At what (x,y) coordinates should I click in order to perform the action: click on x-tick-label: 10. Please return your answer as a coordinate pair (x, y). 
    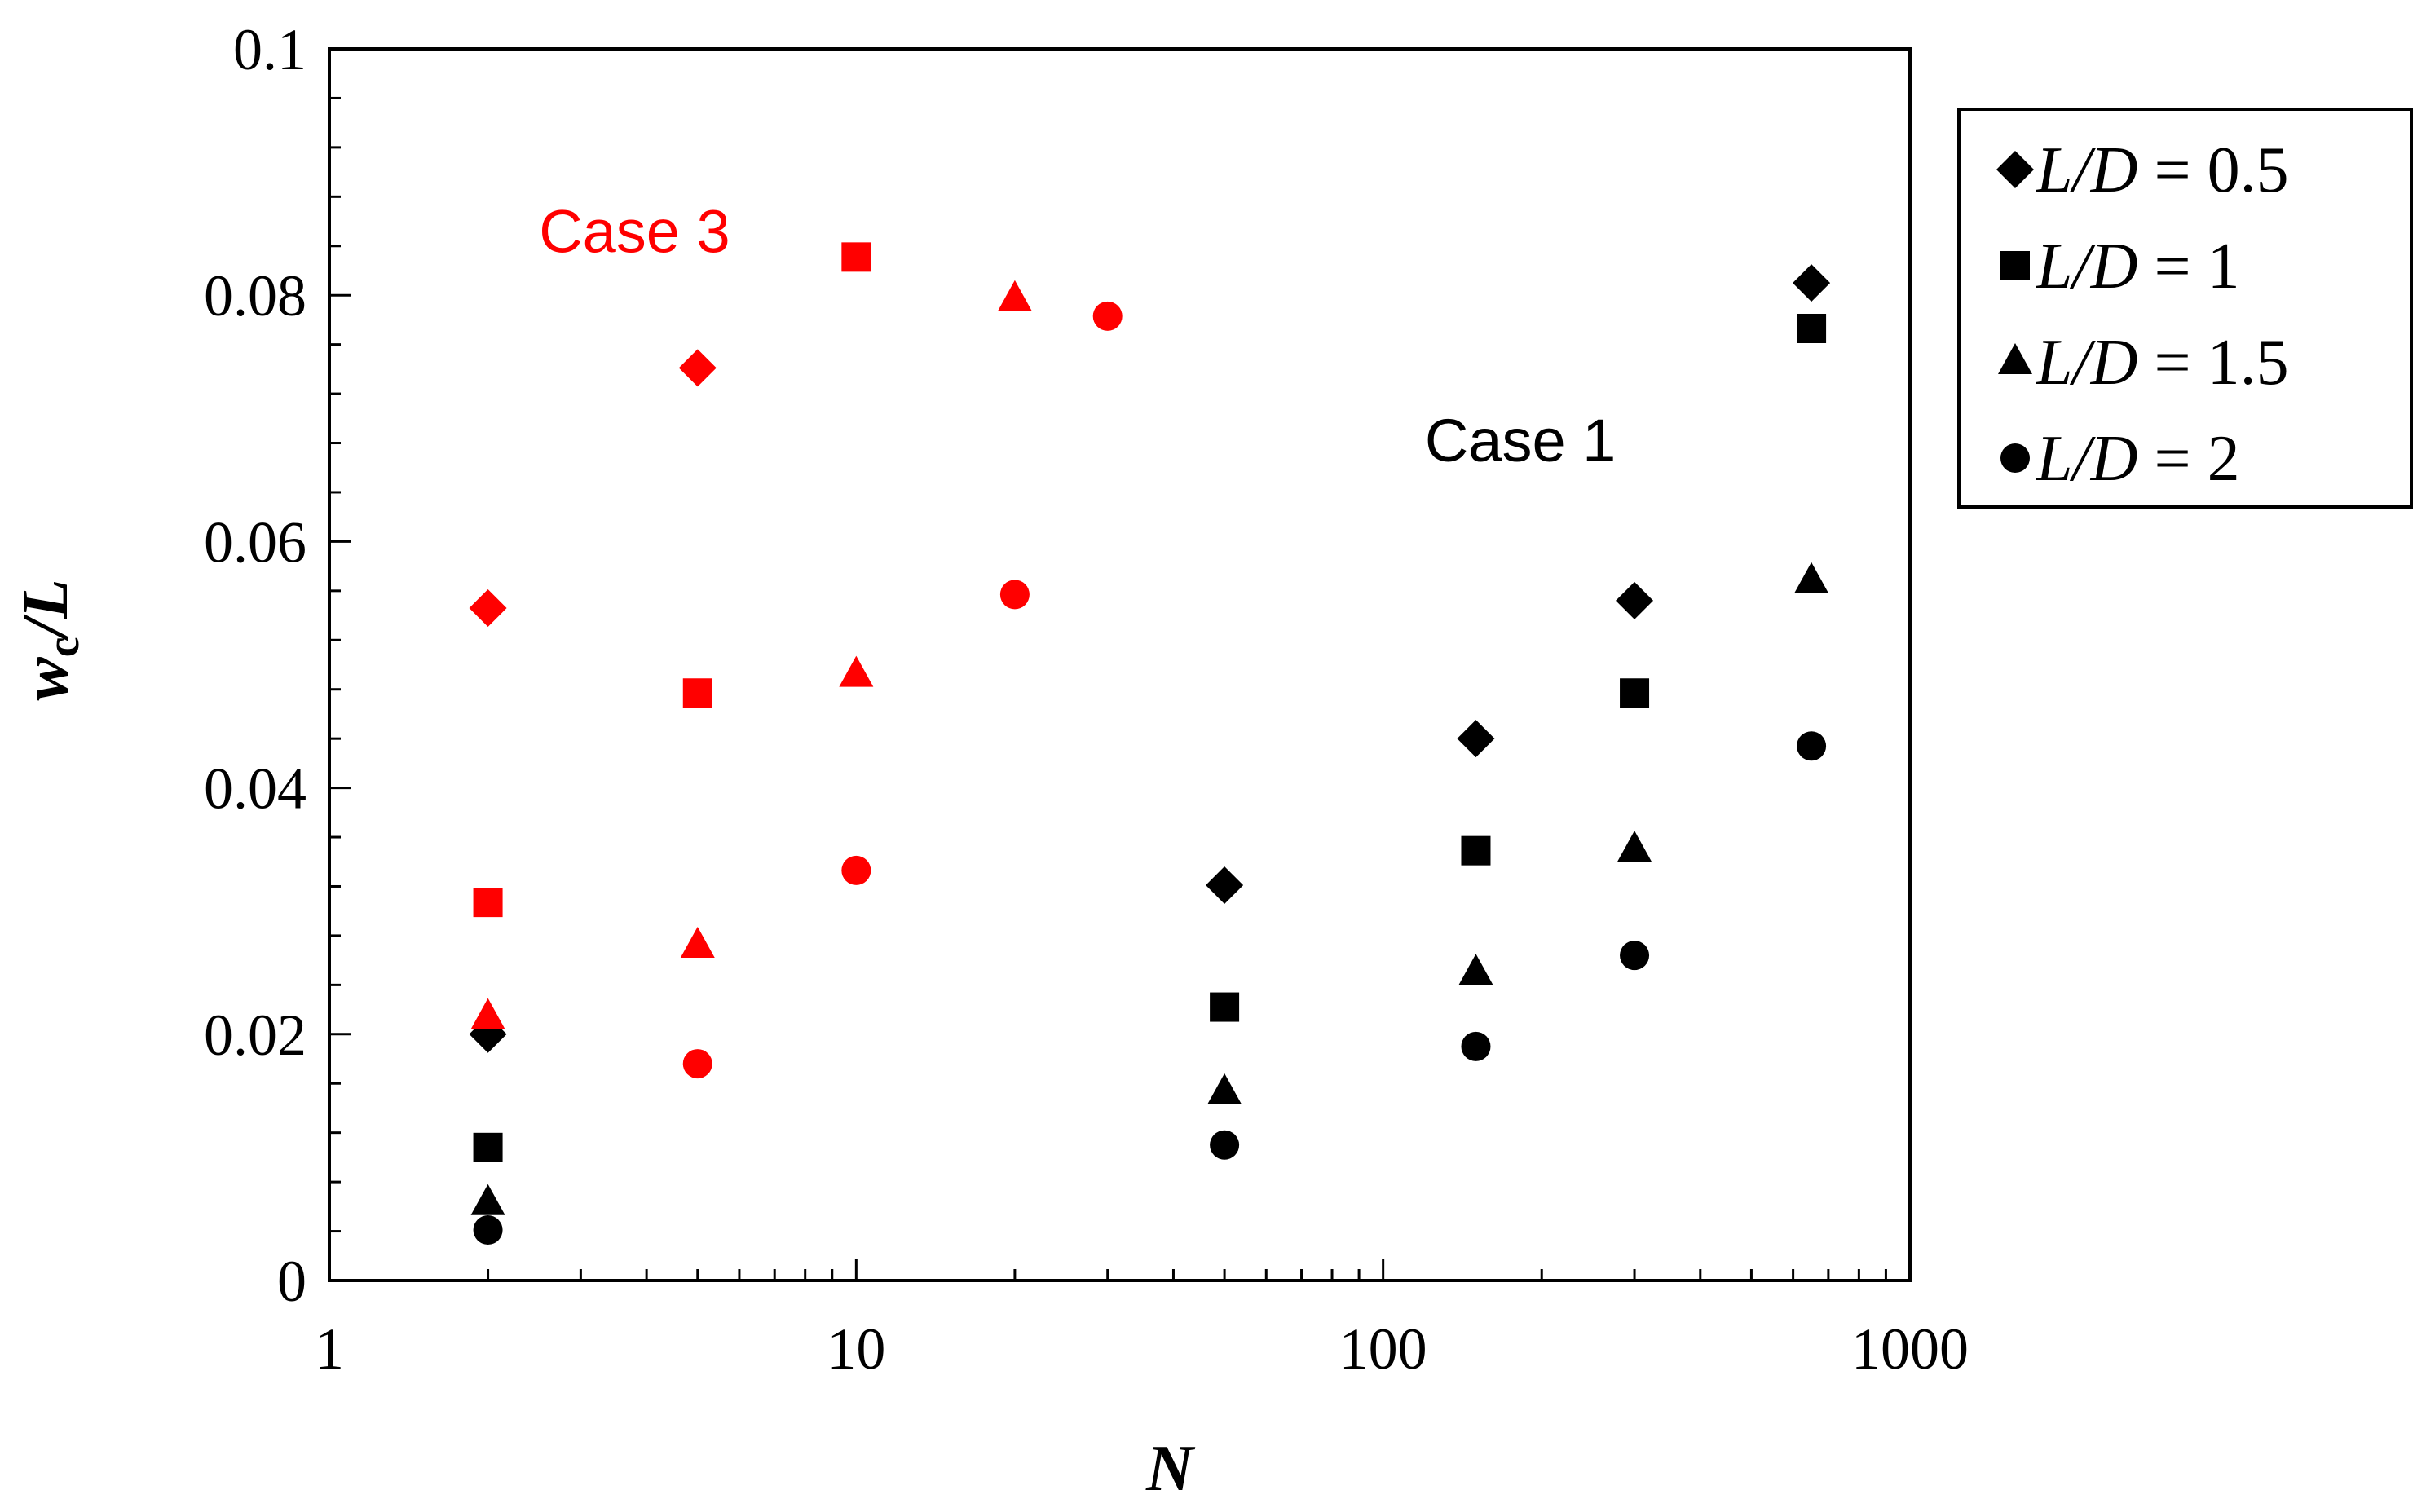
    Looking at the image, I should click on (856, 1349).